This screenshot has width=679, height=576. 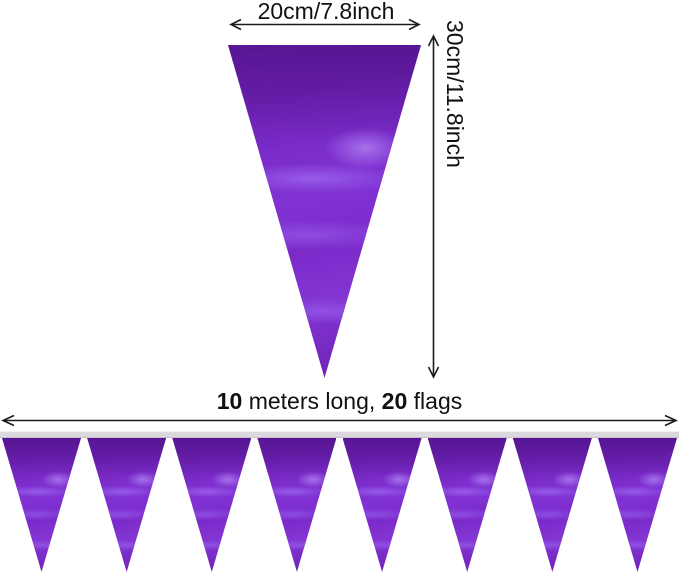 What do you see at coordinates (394, 401) in the screenshot?
I see `banner-flag-number: 20` at bounding box center [394, 401].